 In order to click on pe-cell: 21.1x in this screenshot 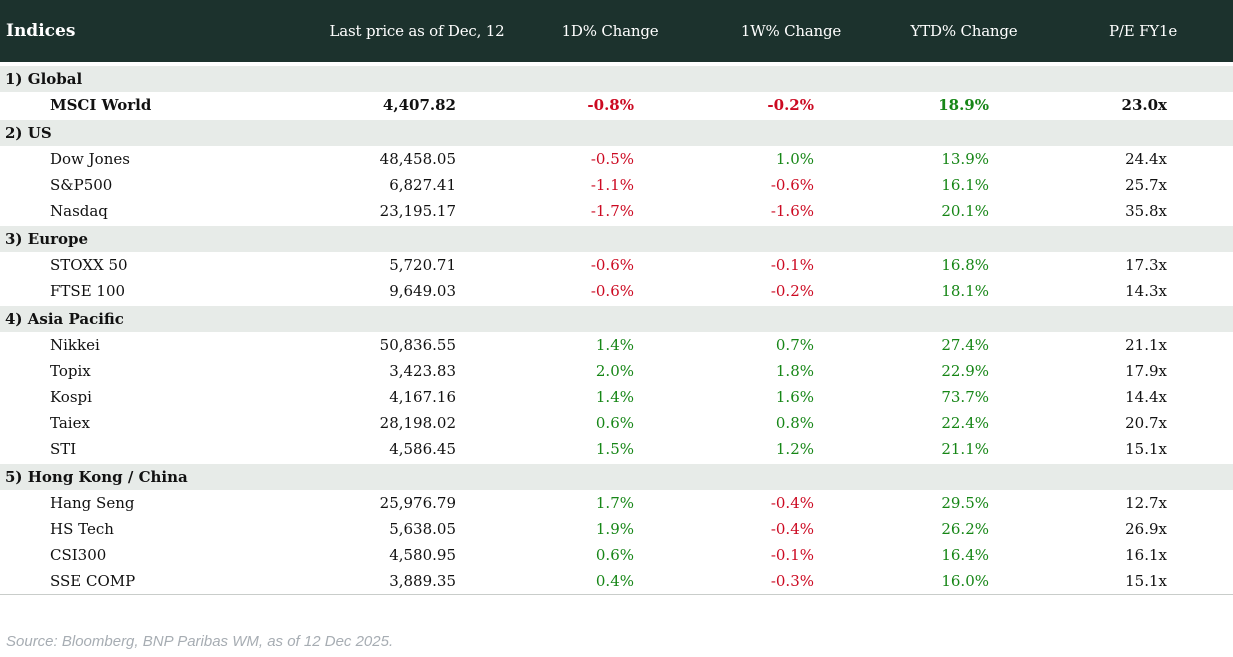, I will do `click(1146, 345)`.